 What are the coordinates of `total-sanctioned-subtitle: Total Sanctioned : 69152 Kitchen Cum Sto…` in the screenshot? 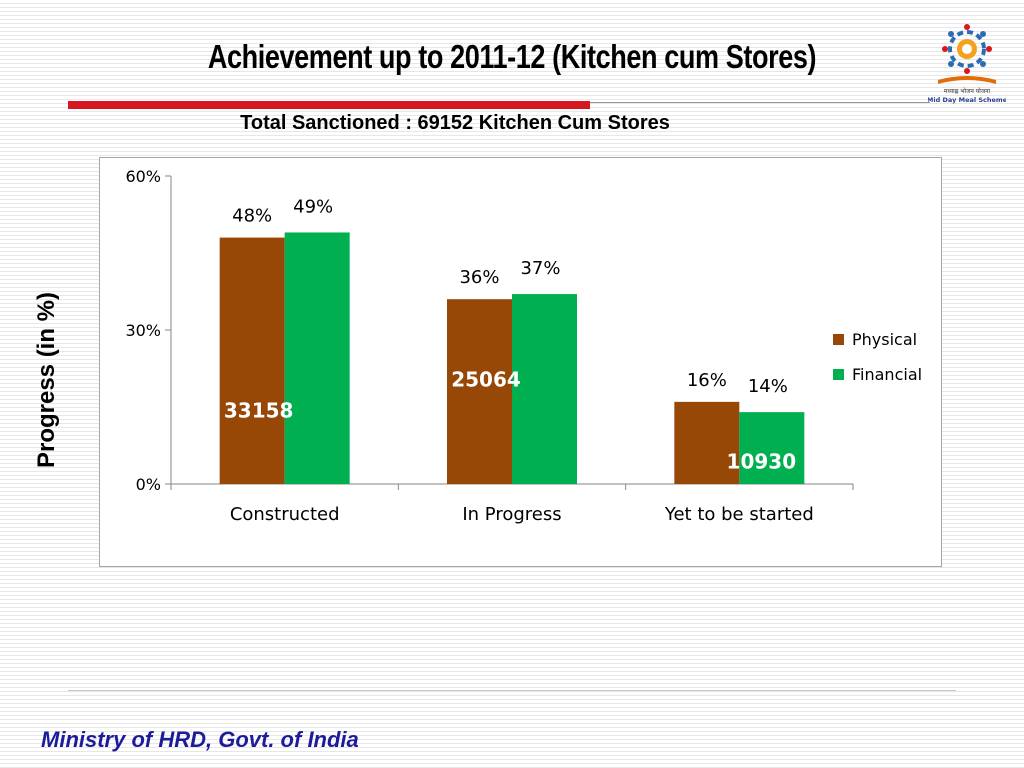 It's located at (455, 123).